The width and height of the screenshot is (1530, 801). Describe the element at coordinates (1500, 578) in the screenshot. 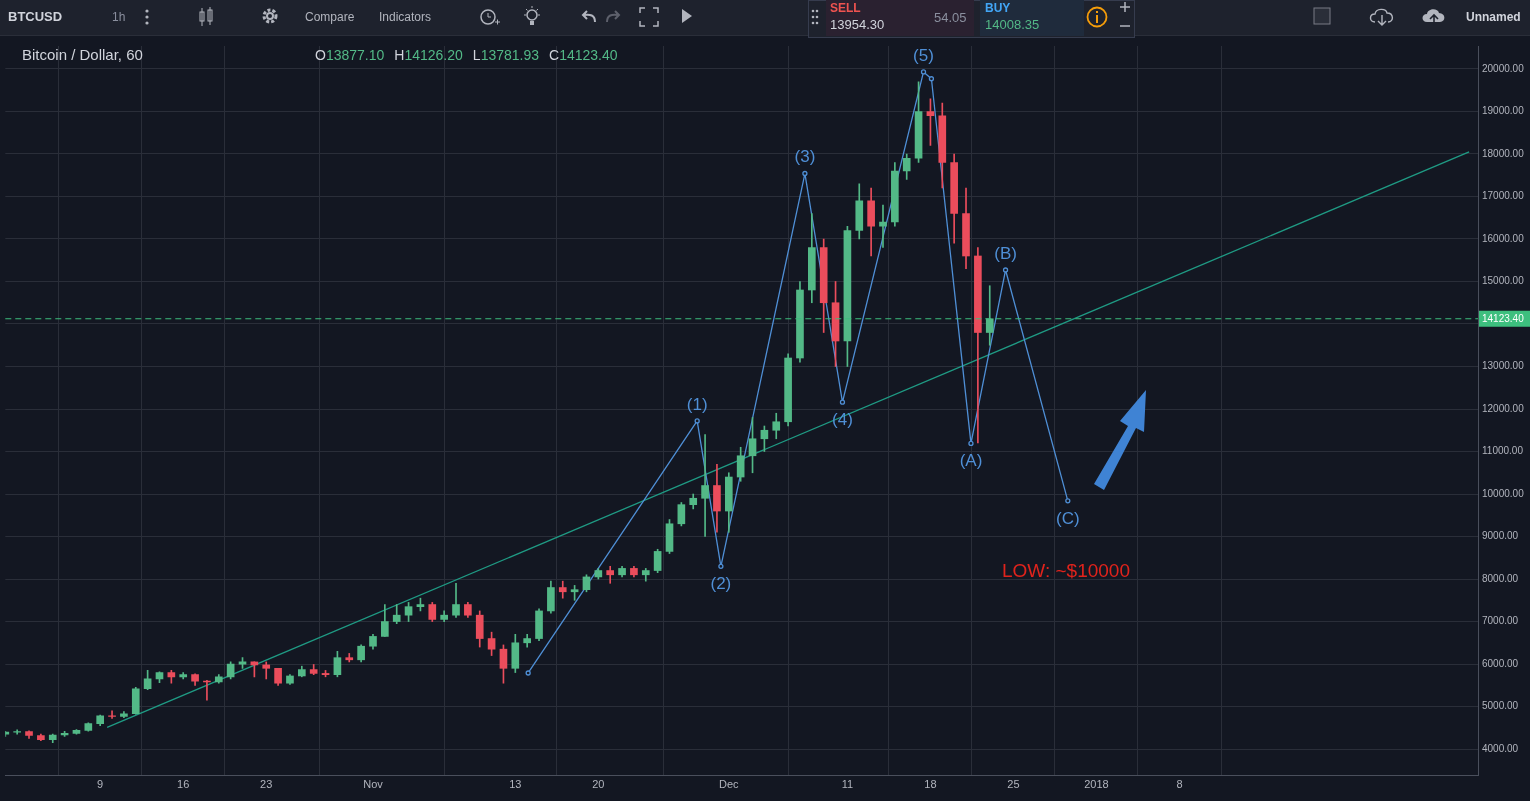

I see `y-tick-label: 8000.00` at that location.